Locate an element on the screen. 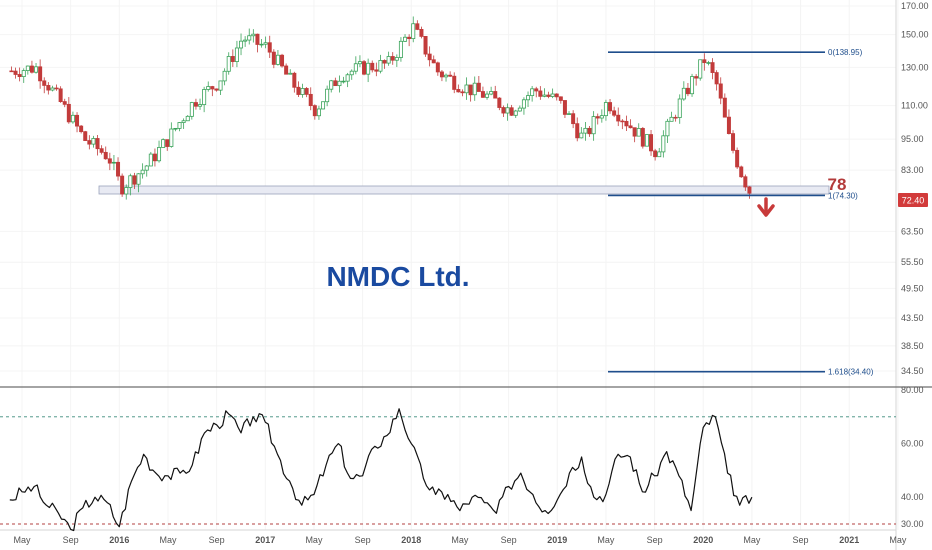 The width and height of the screenshot is (932, 550). y-tick-label: 63.50 is located at coordinates (912, 231).